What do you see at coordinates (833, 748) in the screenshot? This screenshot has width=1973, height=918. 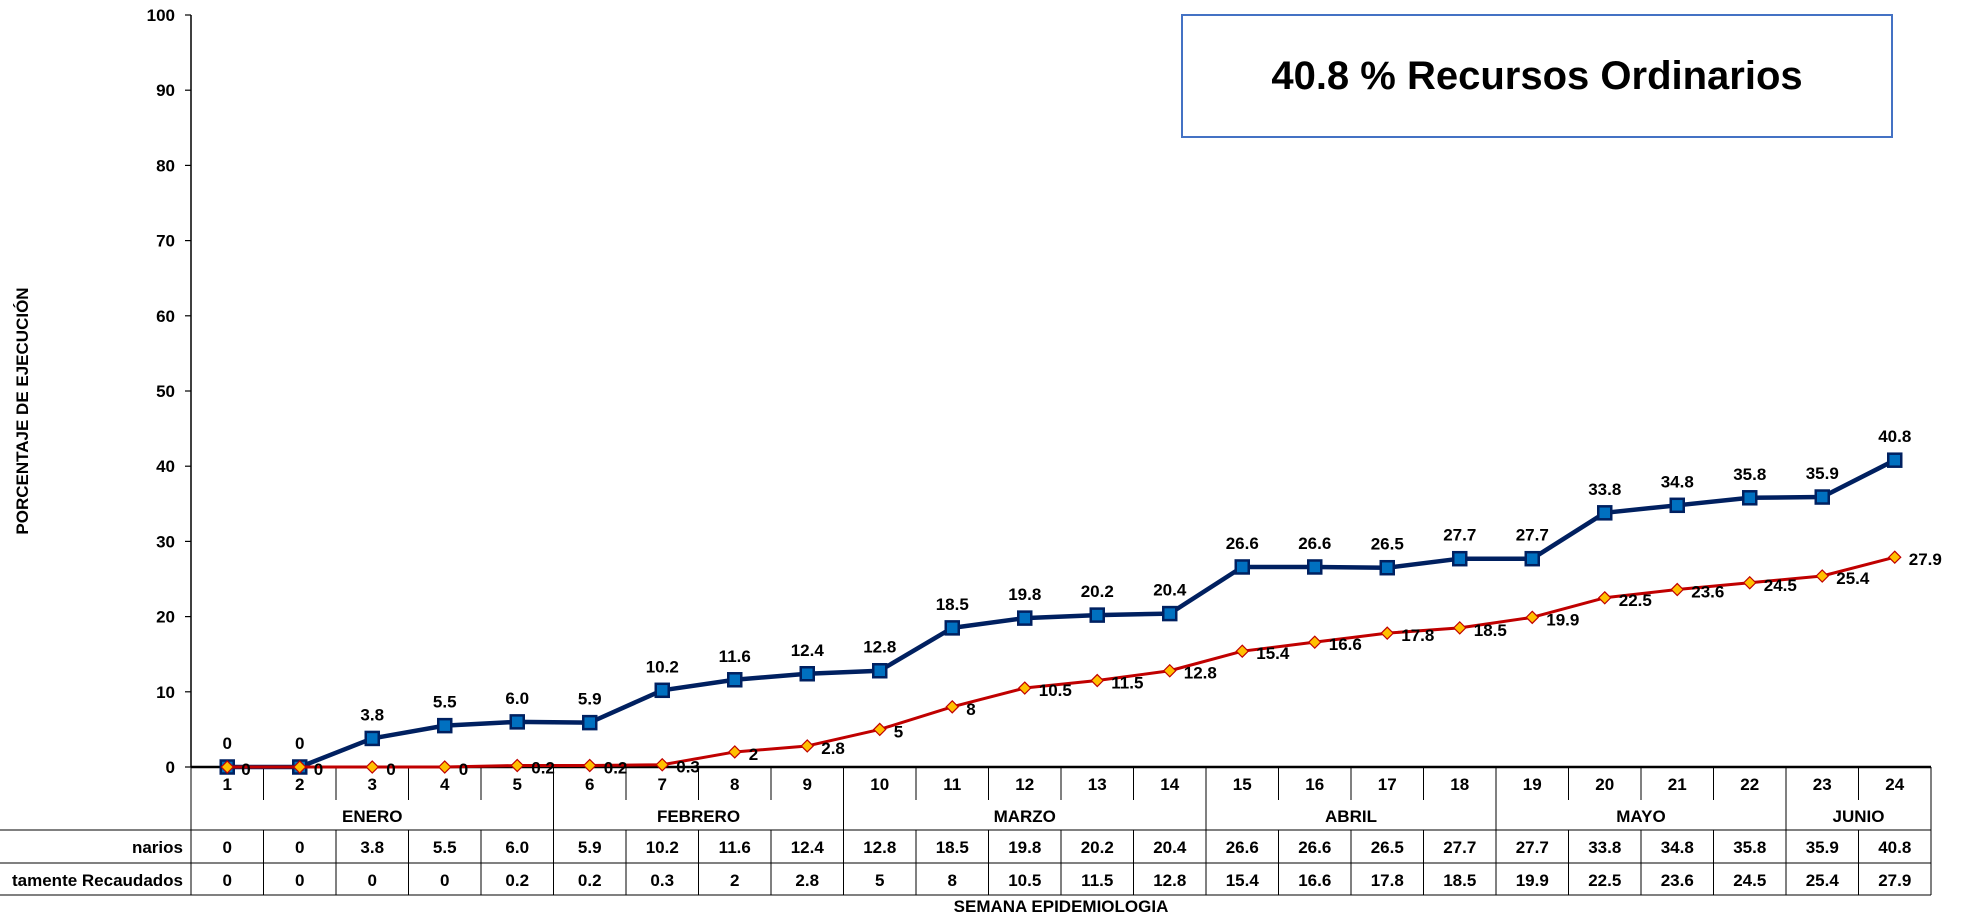 I see `data-label: 2.8` at bounding box center [833, 748].